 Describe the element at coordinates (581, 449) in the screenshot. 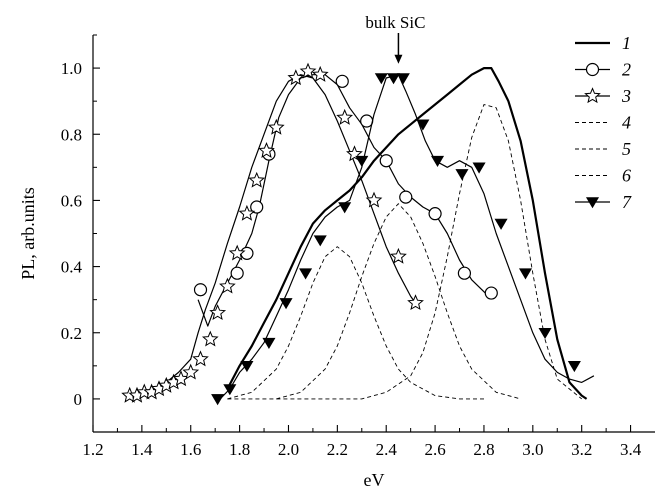

I see `x-tick-label: 3.2` at that location.